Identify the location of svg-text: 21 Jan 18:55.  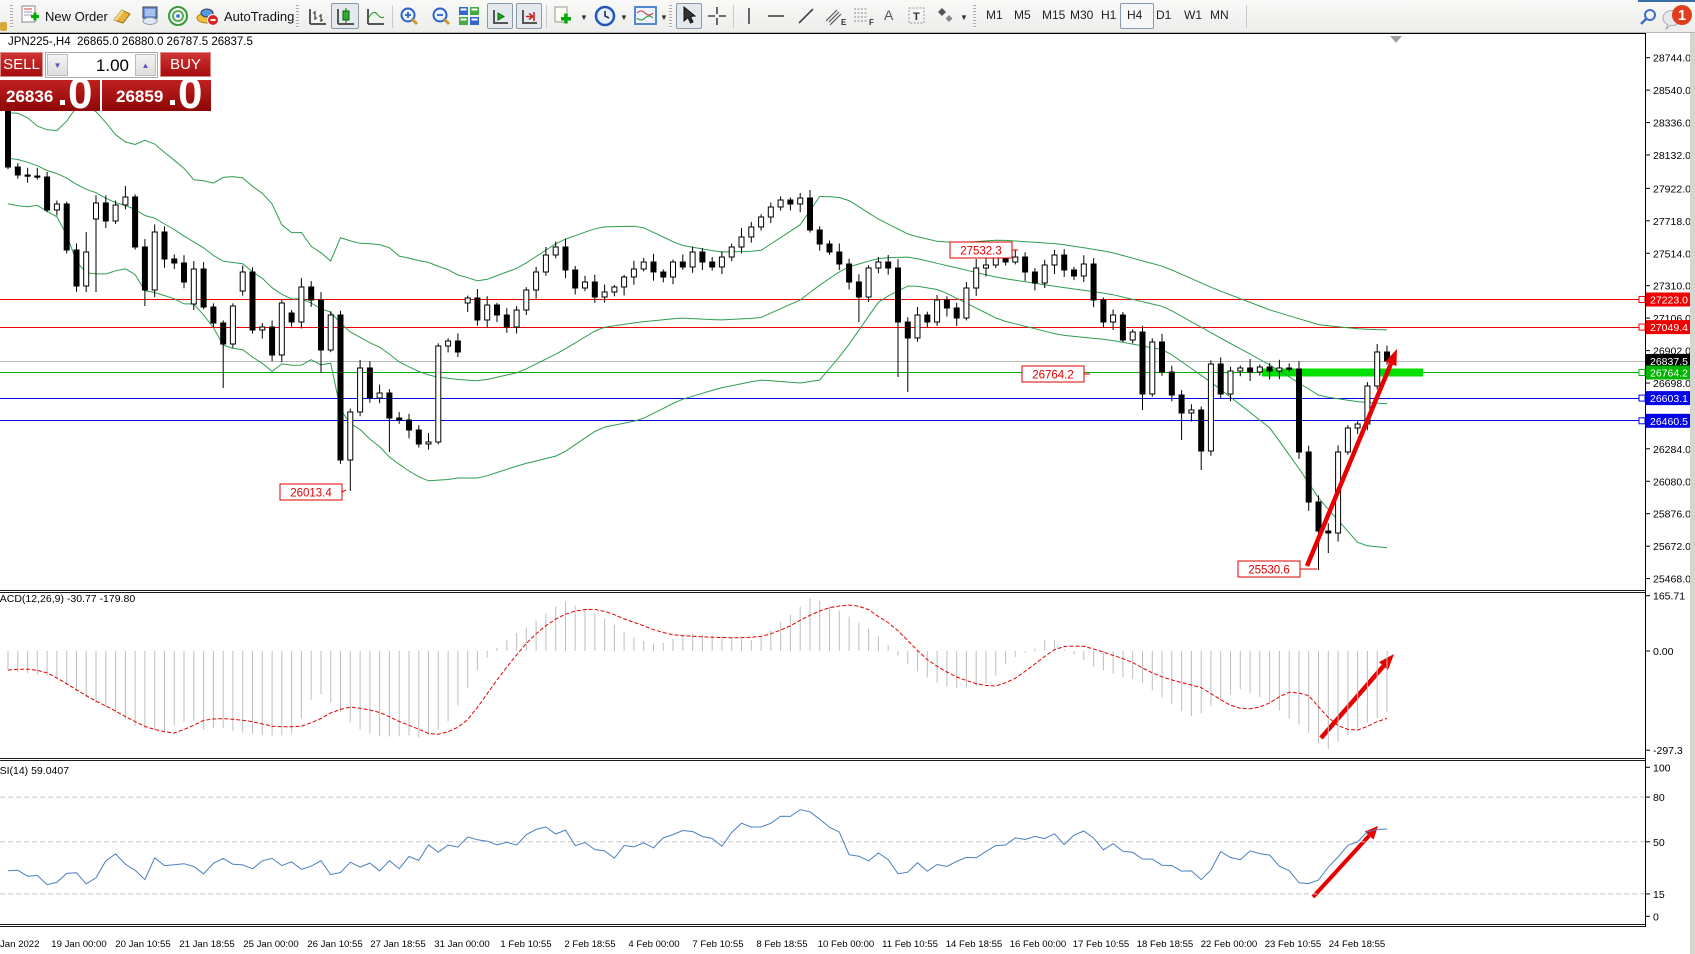
(206, 944).